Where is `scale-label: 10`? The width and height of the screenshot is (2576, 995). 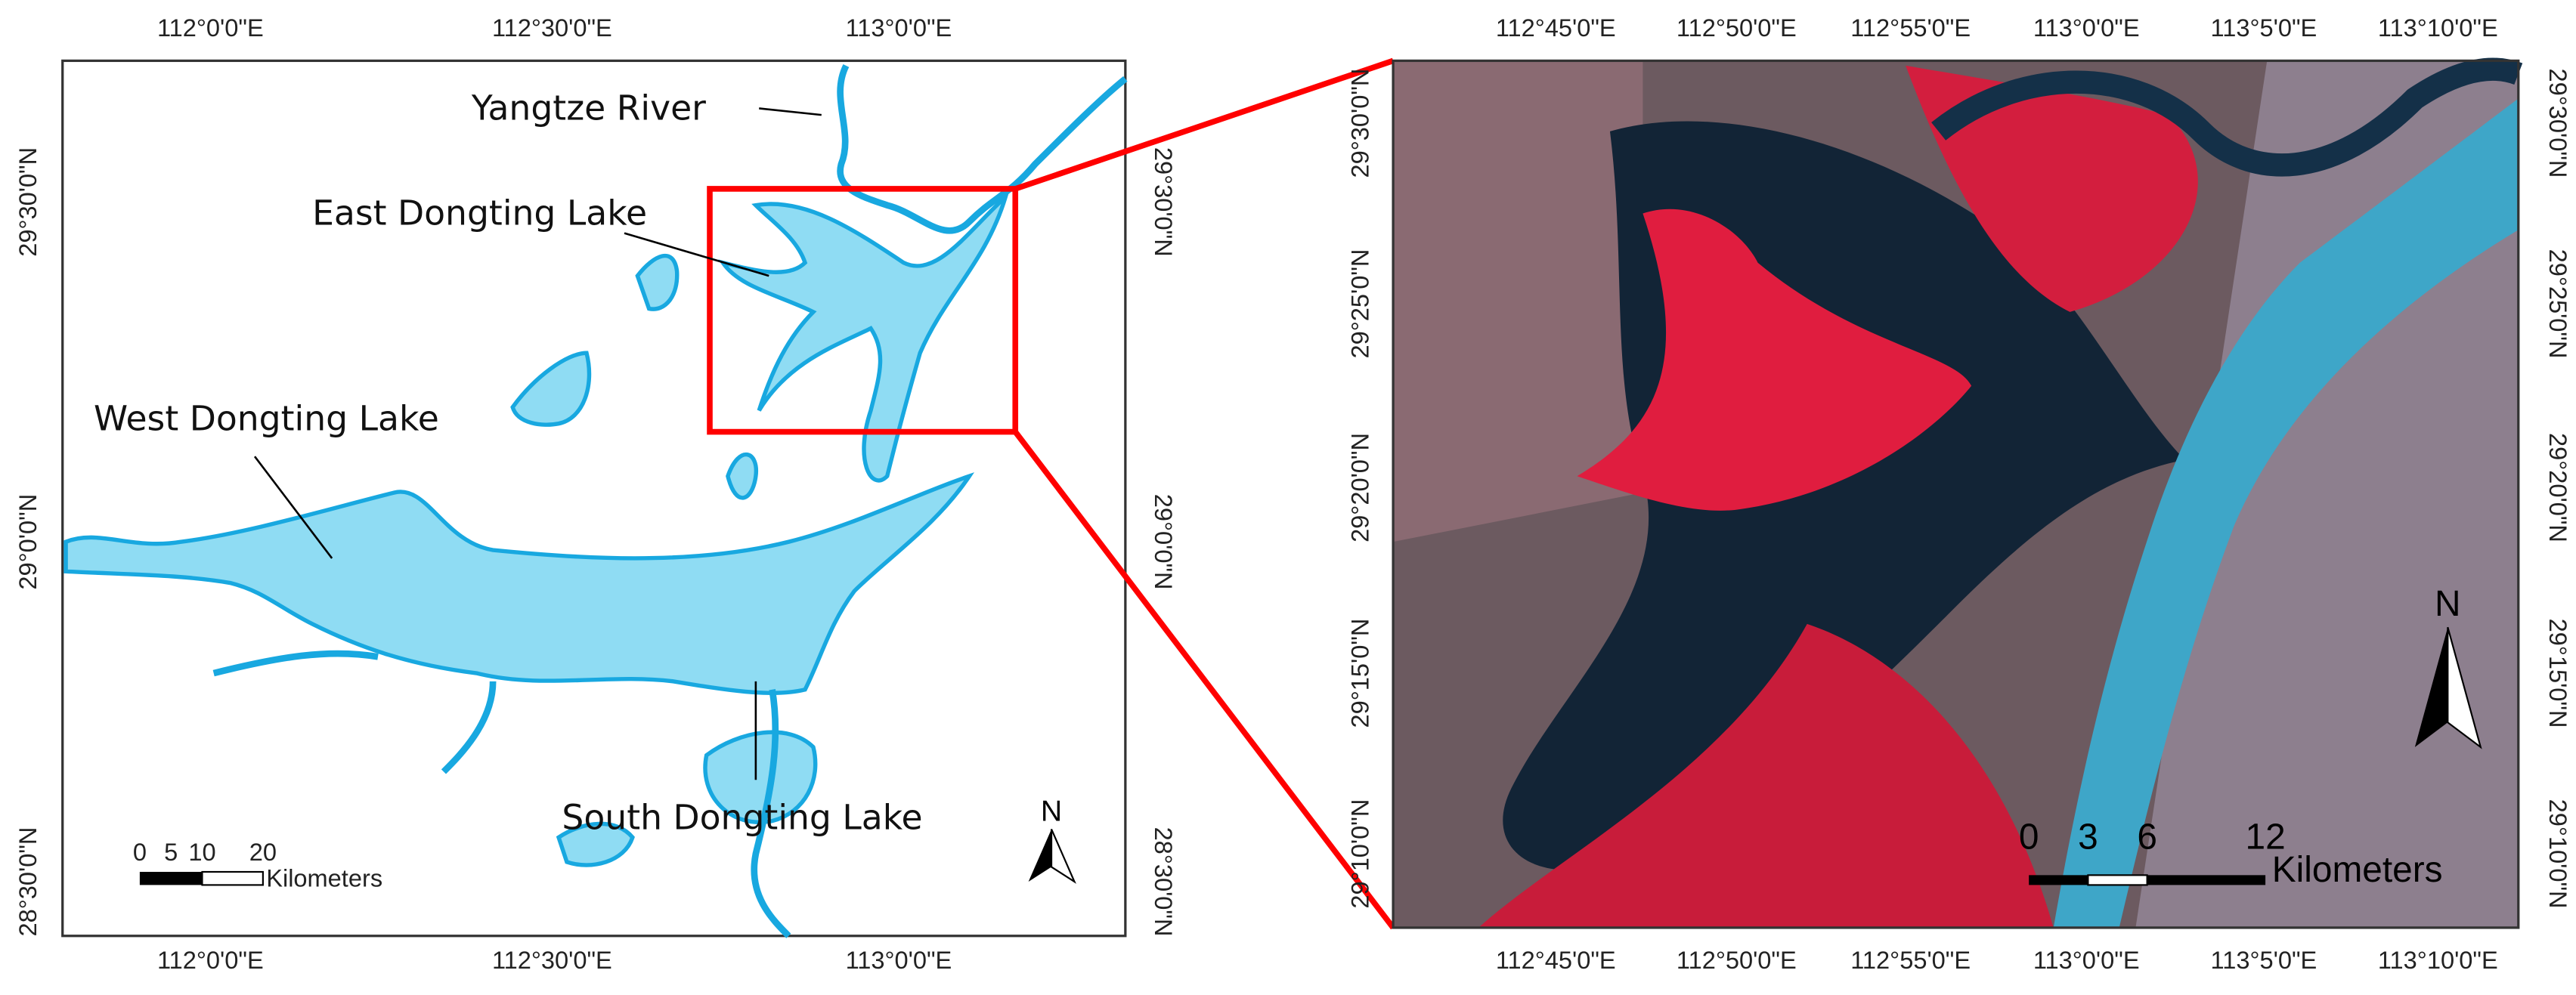 scale-label: 10 is located at coordinates (201, 852).